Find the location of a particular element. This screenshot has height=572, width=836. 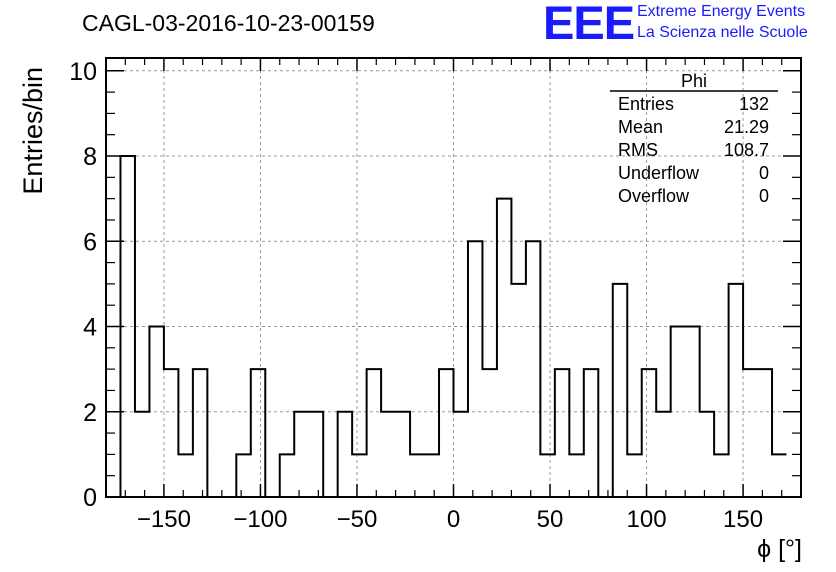

x-tick-label: 150 is located at coordinates (743, 519).